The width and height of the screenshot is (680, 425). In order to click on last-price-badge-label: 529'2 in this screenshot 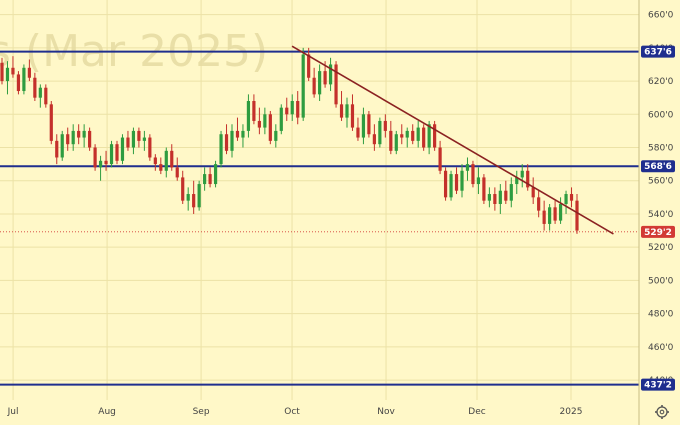, I will do `click(658, 233)`.